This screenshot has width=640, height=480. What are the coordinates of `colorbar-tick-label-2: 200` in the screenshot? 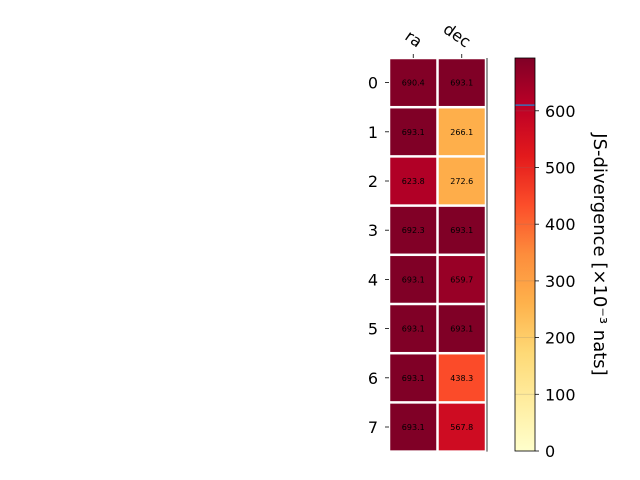 It's located at (560, 338).